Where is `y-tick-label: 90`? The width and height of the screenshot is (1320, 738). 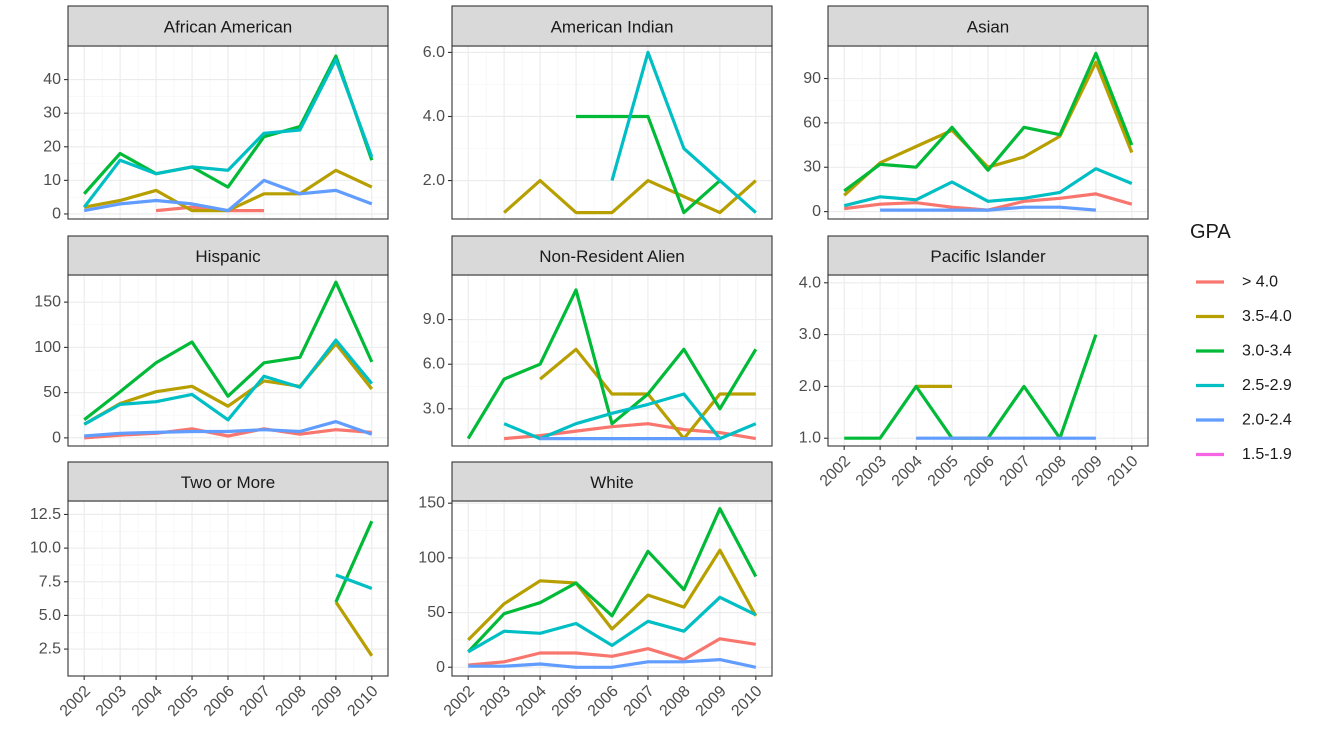
y-tick-label: 90 is located at coordinates (812, 78).